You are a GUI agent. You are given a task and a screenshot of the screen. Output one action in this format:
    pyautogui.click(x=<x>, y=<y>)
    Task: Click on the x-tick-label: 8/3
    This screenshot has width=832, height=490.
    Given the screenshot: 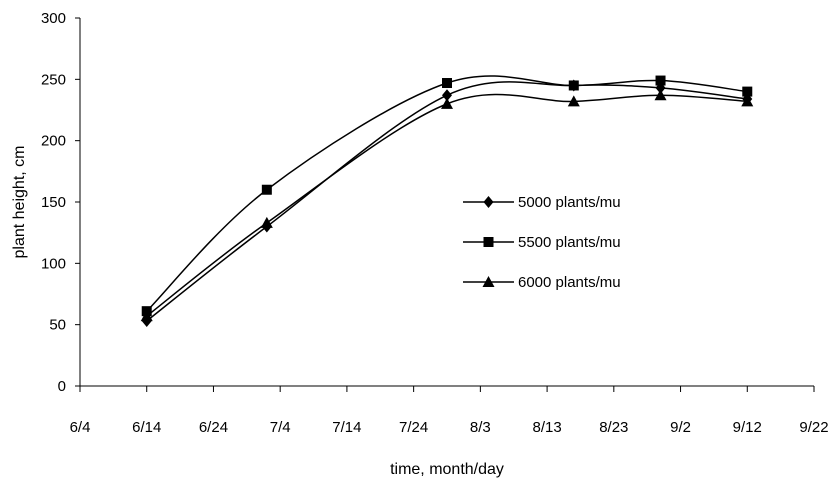 What is the action you would take?
    pyautogui.click(x=480, y=427)
    